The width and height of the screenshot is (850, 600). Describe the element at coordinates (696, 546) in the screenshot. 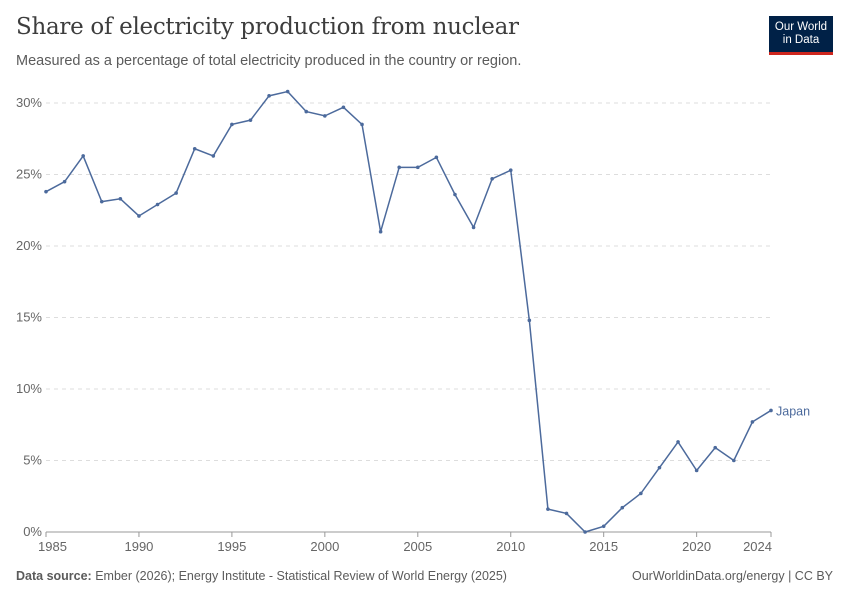

I see `x-tick-label: 2020` at that location.